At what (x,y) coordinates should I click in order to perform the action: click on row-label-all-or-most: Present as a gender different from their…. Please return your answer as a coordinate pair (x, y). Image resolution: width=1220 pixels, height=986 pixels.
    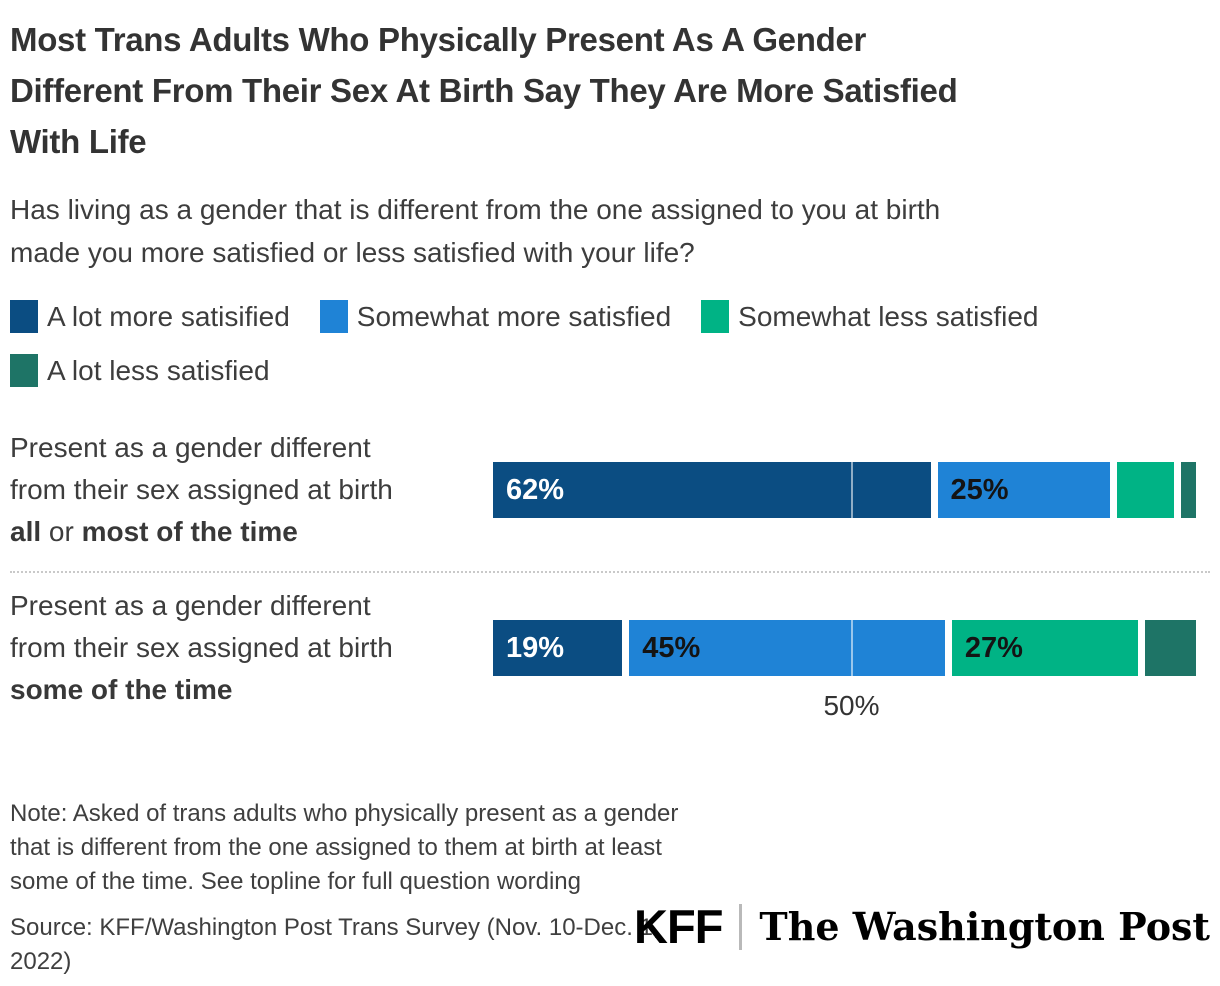
    Looking at the image, I should click on (251, 490).